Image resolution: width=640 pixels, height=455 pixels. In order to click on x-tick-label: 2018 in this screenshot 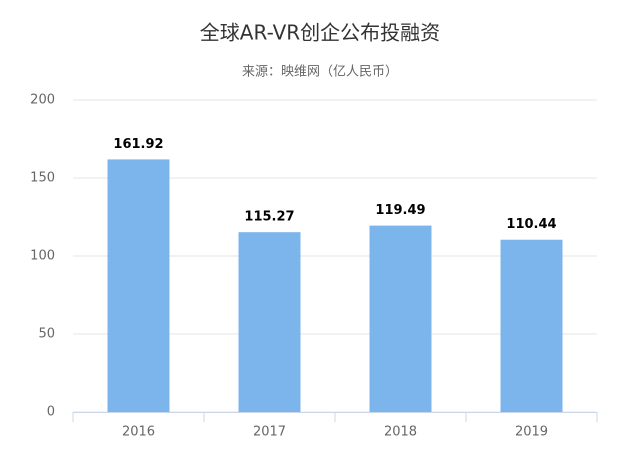, I will do `click(400, 432)`.